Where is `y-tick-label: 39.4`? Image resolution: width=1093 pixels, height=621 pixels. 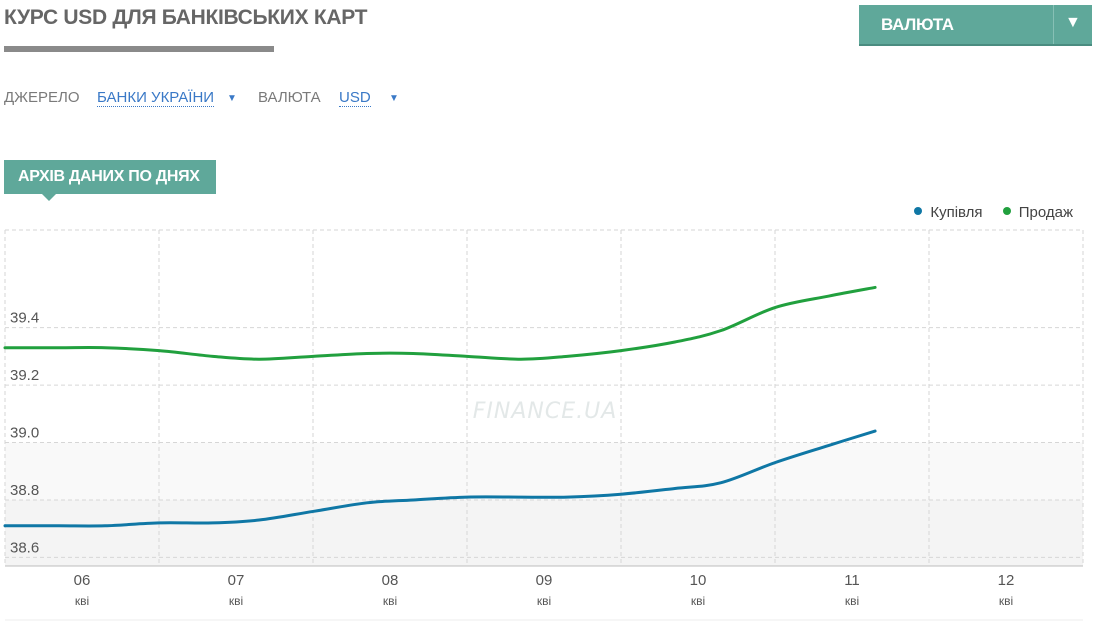
y-tick-label: 39.4 is located at coordinates (24, 318).